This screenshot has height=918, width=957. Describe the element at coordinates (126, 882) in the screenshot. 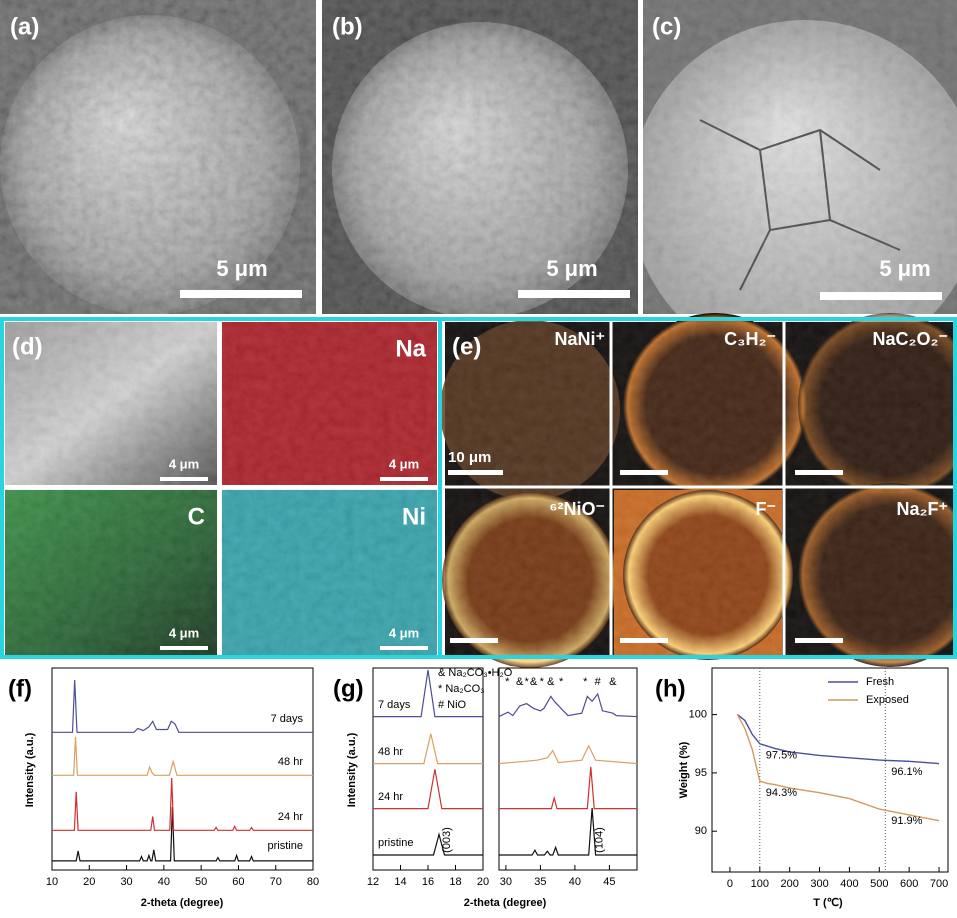

I see `x-tick-label: 30` at that location.